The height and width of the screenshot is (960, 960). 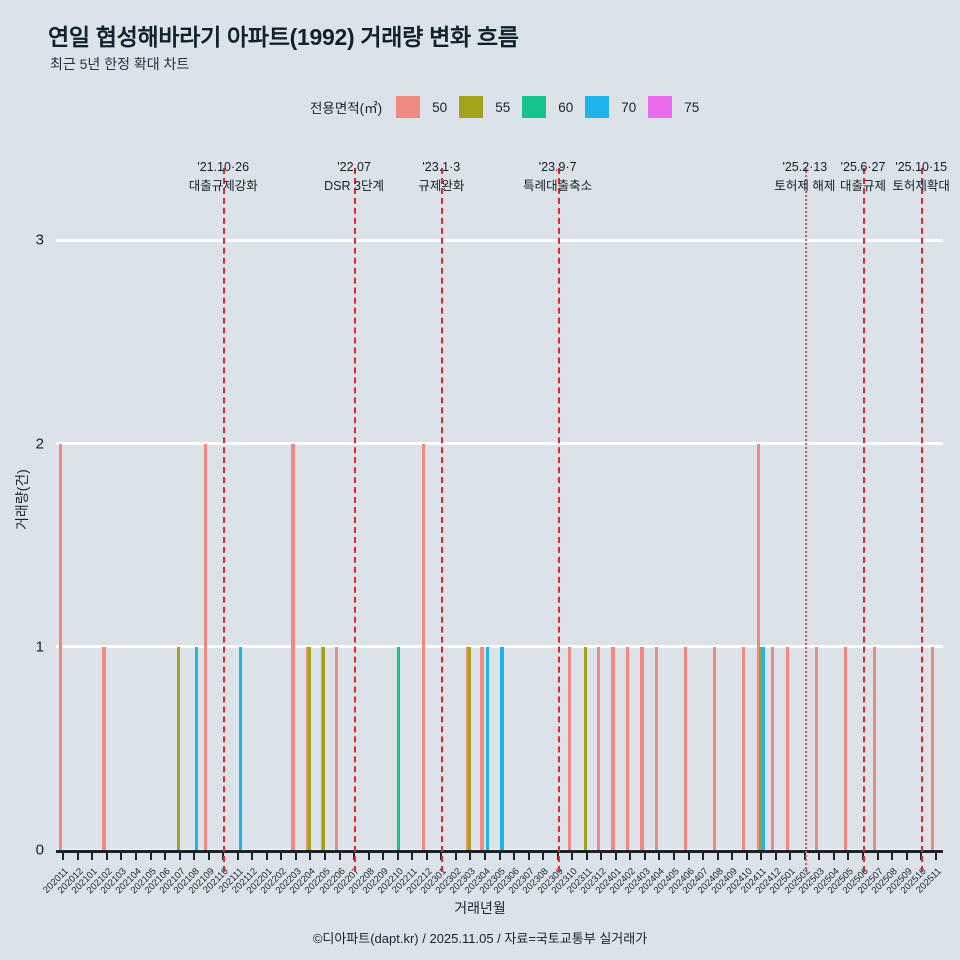 I want to click on y-tick-label-2: 2, so click(x=39, y=444).